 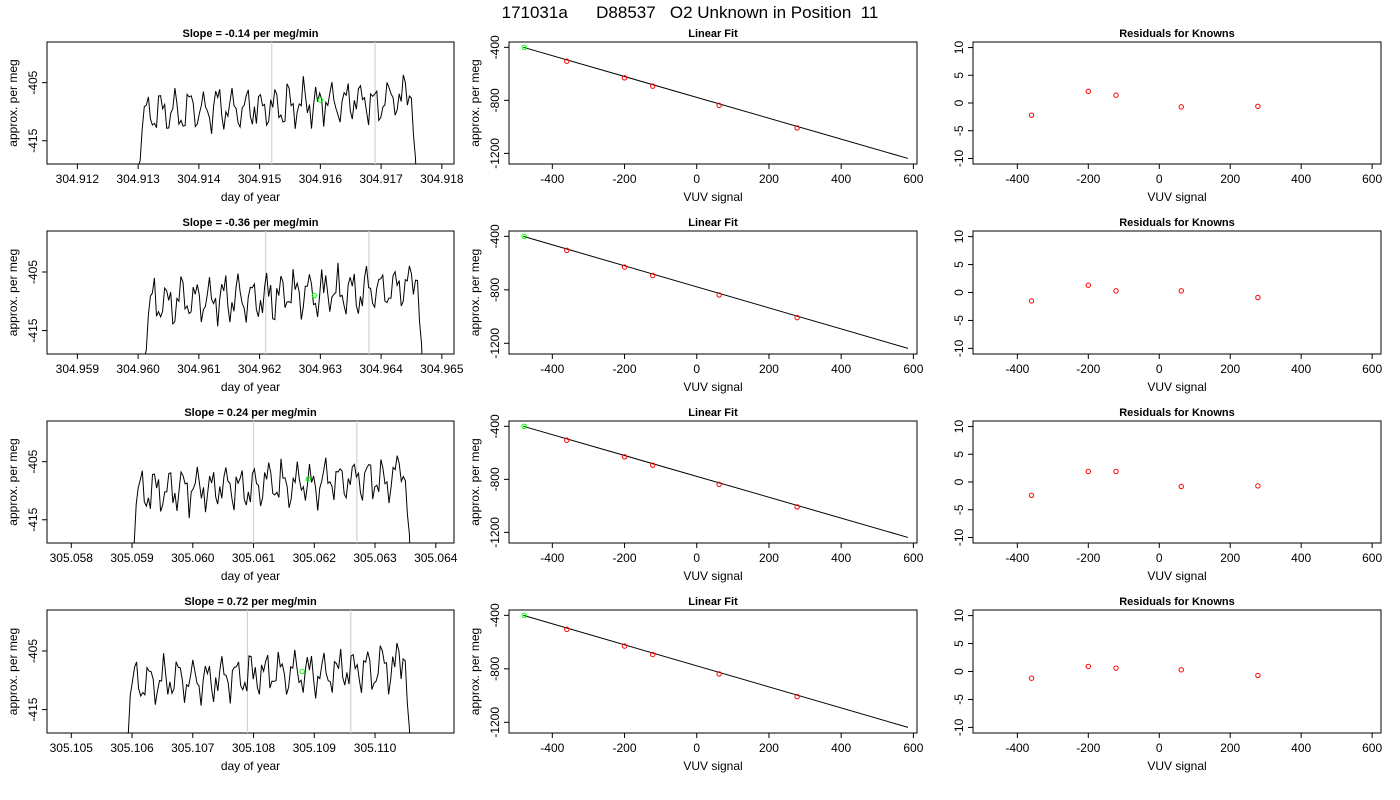 What do you see at coordinates (78, 369) in the screenshot?
I see `x-tick-label: 304.959` at bounding box center [78, 369].